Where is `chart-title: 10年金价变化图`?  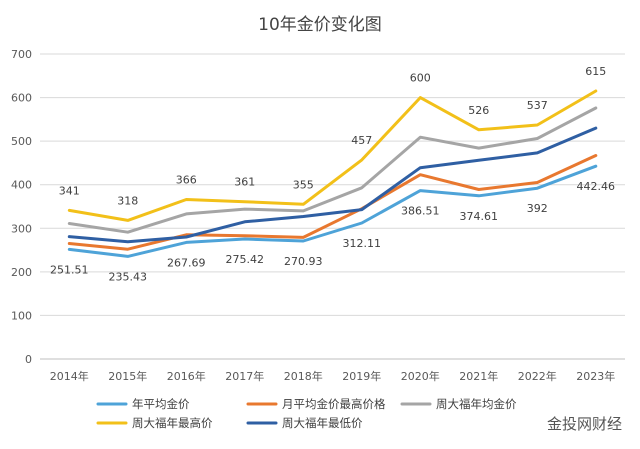
chart-title: 10年金价变化图 is located at coordinates (320, 25).